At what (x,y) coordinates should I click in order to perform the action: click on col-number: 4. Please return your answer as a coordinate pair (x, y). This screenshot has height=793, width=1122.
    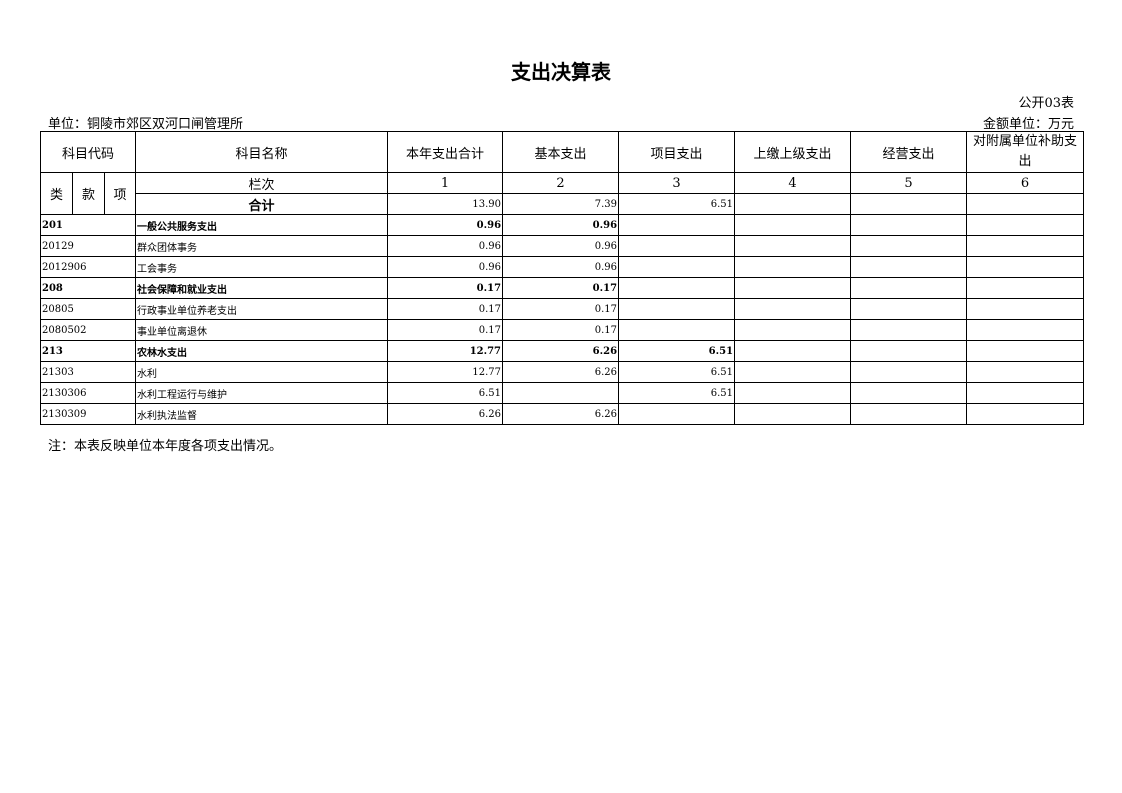
    Looking at the image, I should click on (793, 183).